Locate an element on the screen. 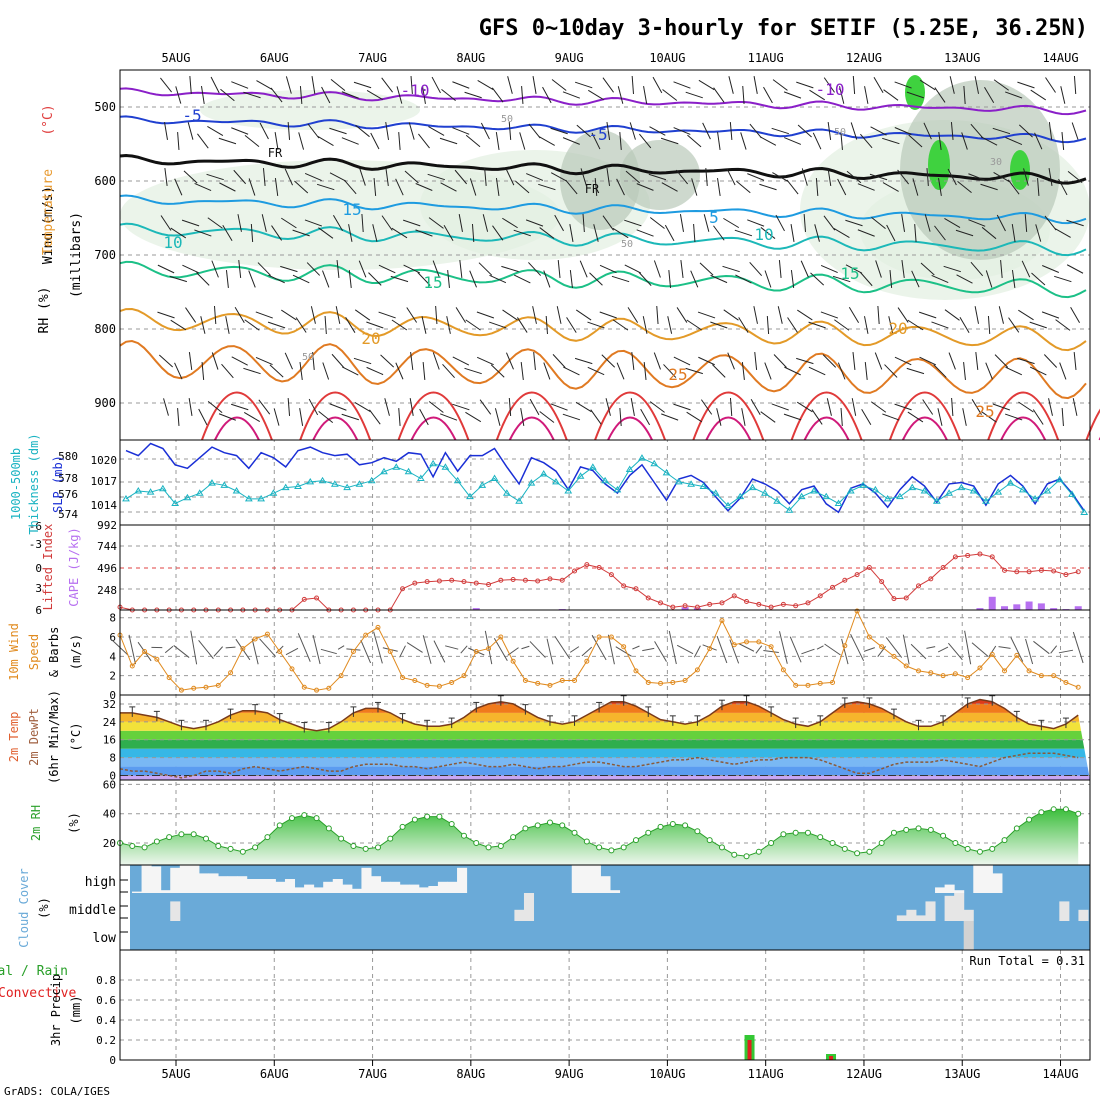  upper-ytick: 700 is located at coordinates (105, 255).